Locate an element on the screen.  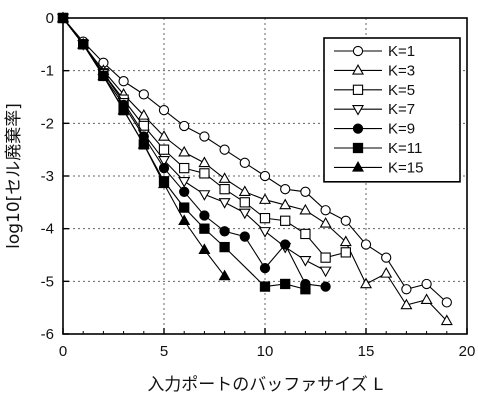
legend-item: K=15 is located at coordinates (378, 167).